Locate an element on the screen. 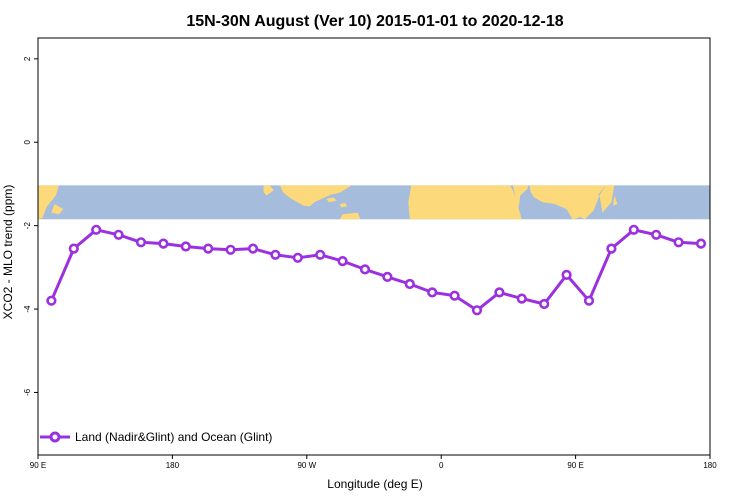 The width and height of the screenshot is (750, 500). legend-marker is located at coordinates (55, 437).